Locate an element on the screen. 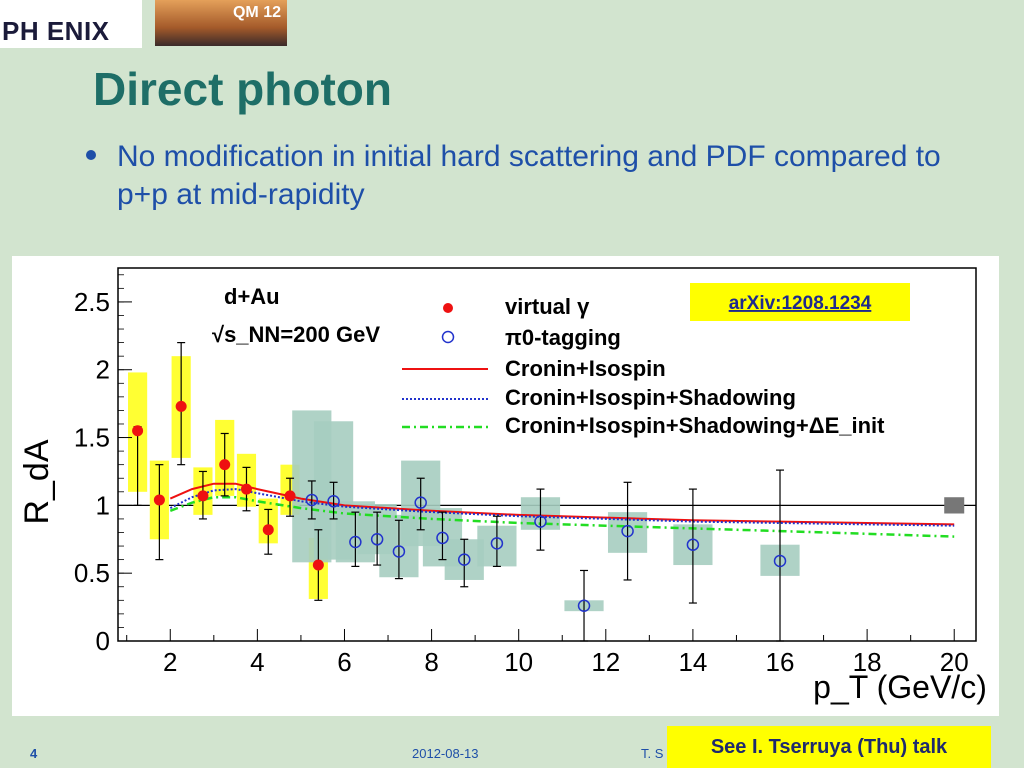 The height and width of the screenshot is (768, 1024). legend-cronin-shadowing: Cronin+Isospin+Shadowing is located at coordinates (650, 397).